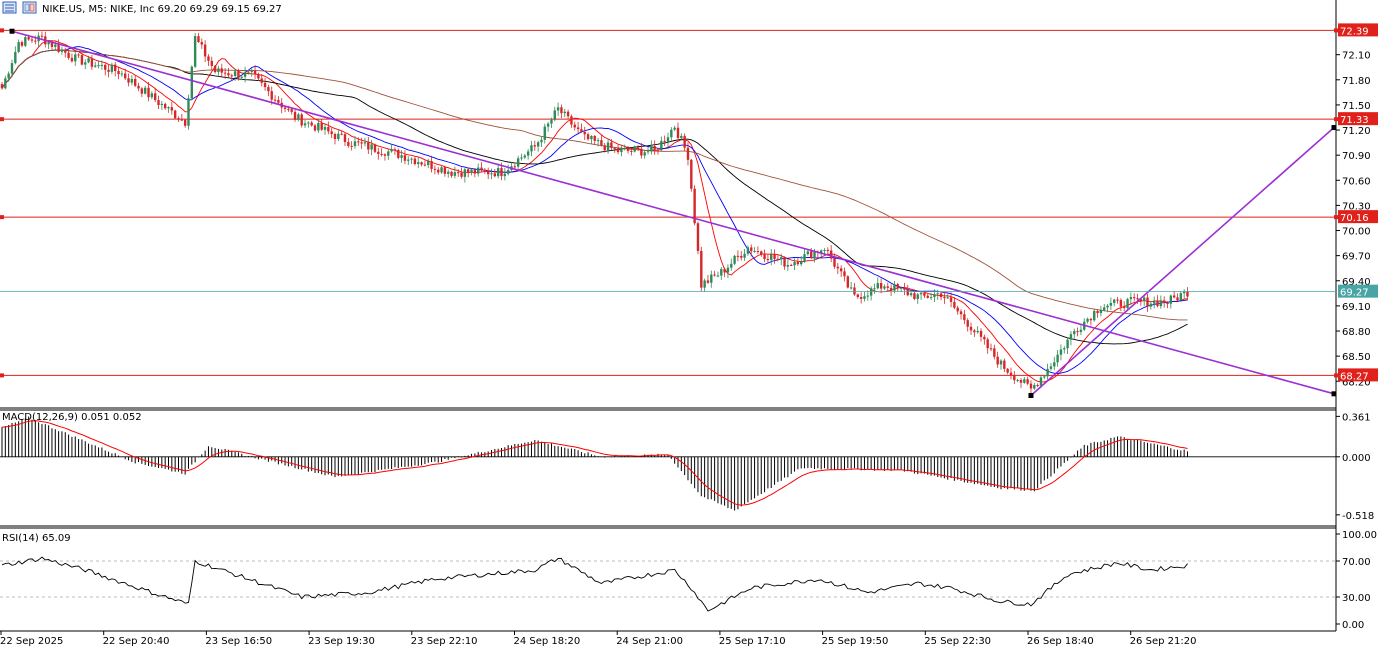 Image resolution: width=1380 pixels, height=649 pixels. I want to click on rsi-tick-label: 70.00, so click(1356, 562).